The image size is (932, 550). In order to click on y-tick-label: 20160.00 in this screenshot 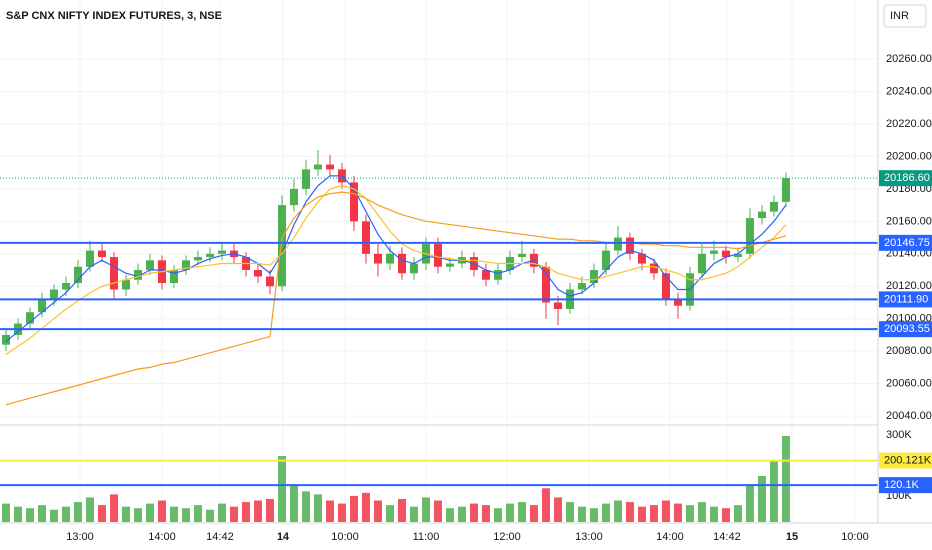, I will do `click(909, 221)`.